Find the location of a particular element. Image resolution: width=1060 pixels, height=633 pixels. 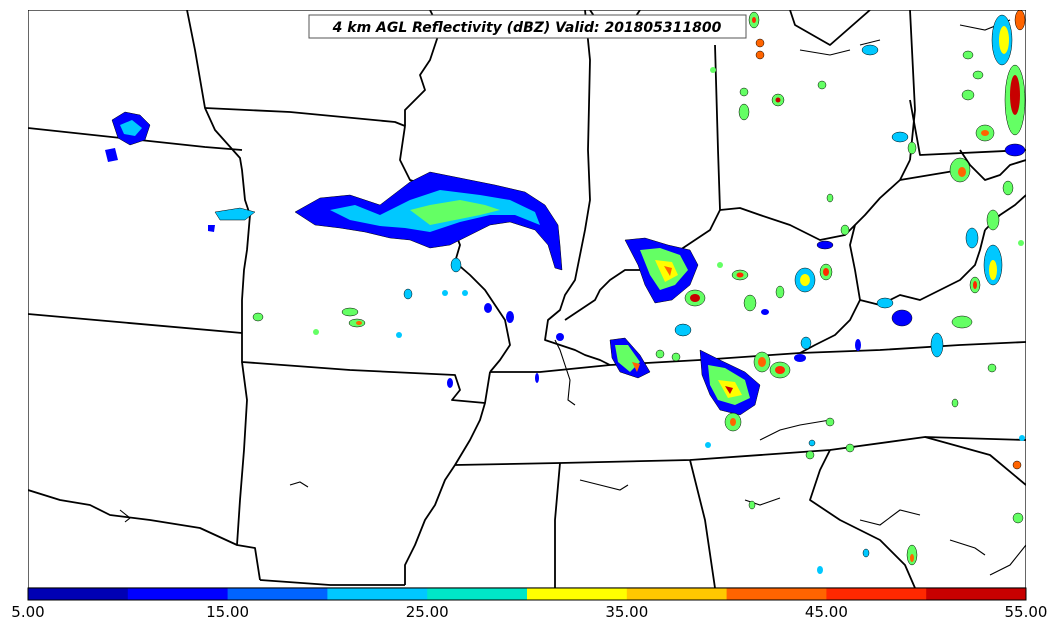

colorbar-border is located at coordinates (527, 594).